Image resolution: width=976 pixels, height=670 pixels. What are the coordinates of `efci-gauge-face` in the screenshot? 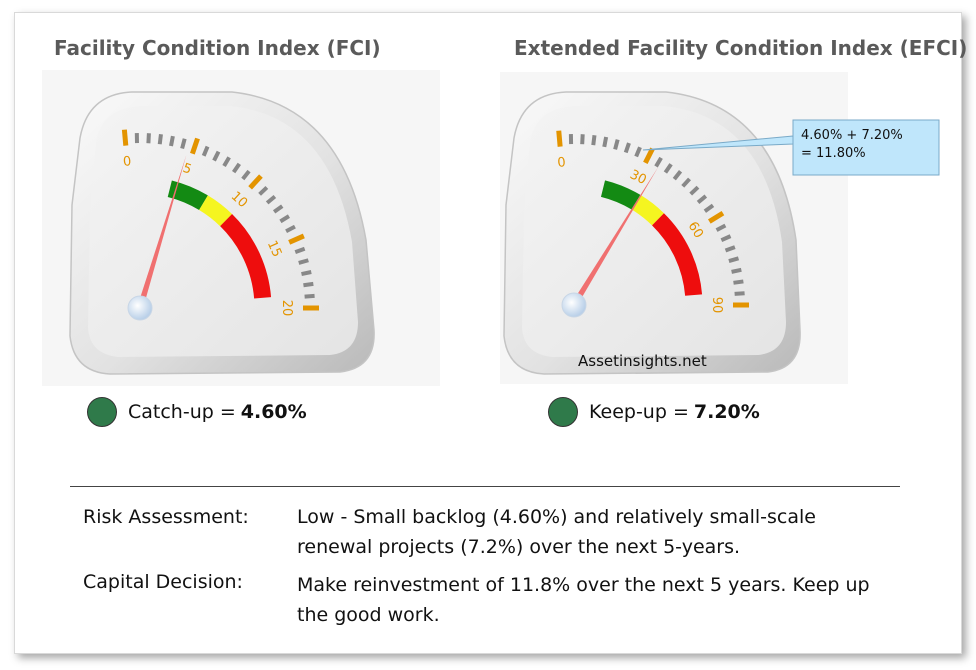 It's located at (654, 231).